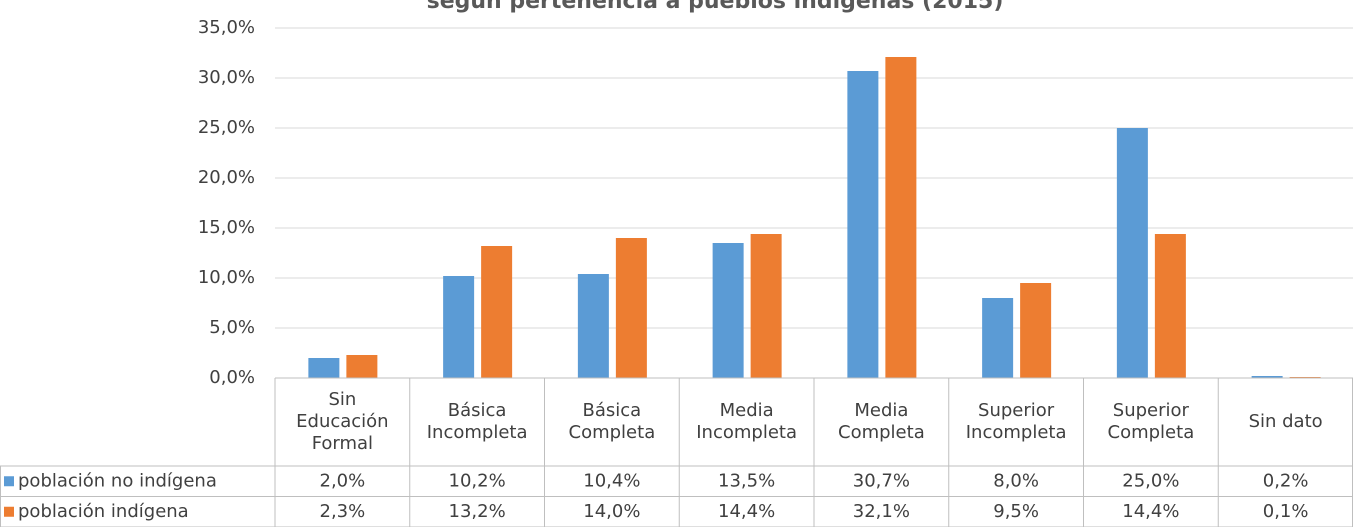  Describe the element at coordinates (477, 480) in the screenshot. I see `table-value: 10,2%` at that location.